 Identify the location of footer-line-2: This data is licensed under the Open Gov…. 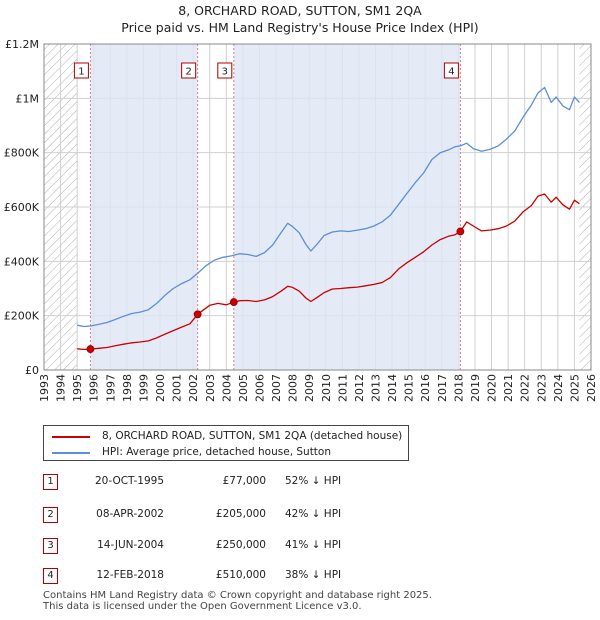
(202, 606).